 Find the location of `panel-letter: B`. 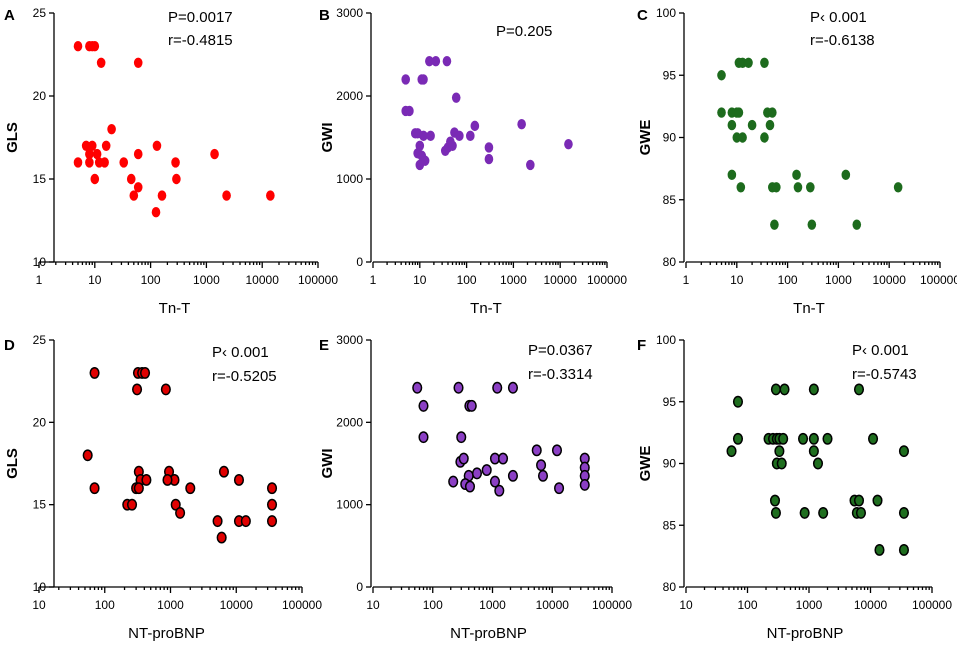

panel-letter: B is located at coordinates (324, 15).